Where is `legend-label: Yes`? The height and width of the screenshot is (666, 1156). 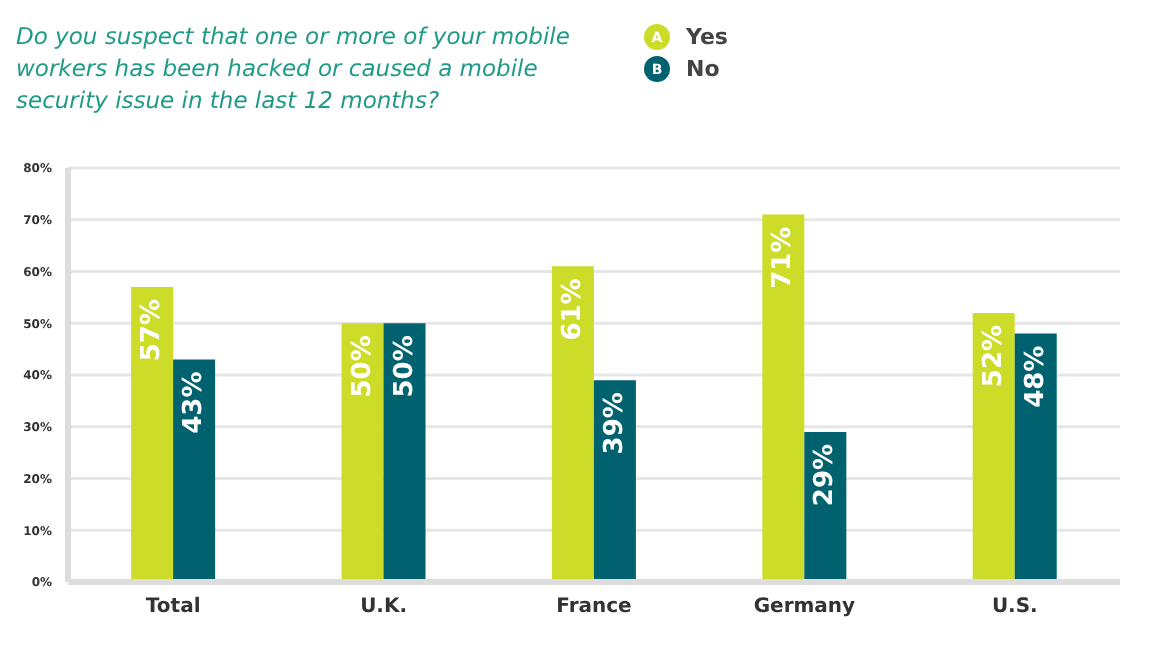 legend-label: Yes is located at coordinates (707, 37).